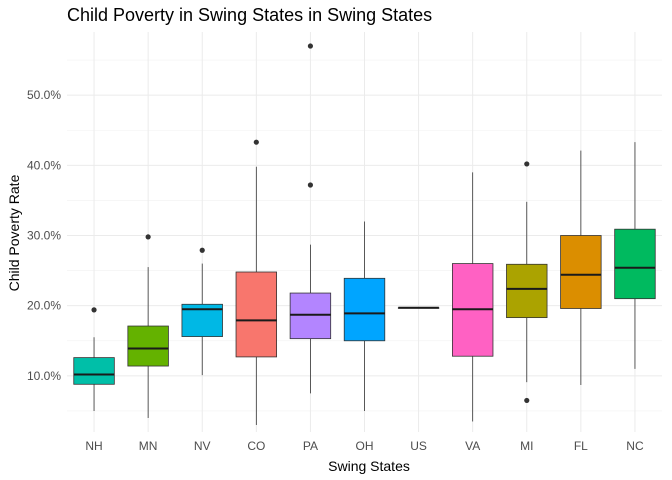 The height and width of the screenshot is (480, 672). I want to click on box-va, so click(472, 297).